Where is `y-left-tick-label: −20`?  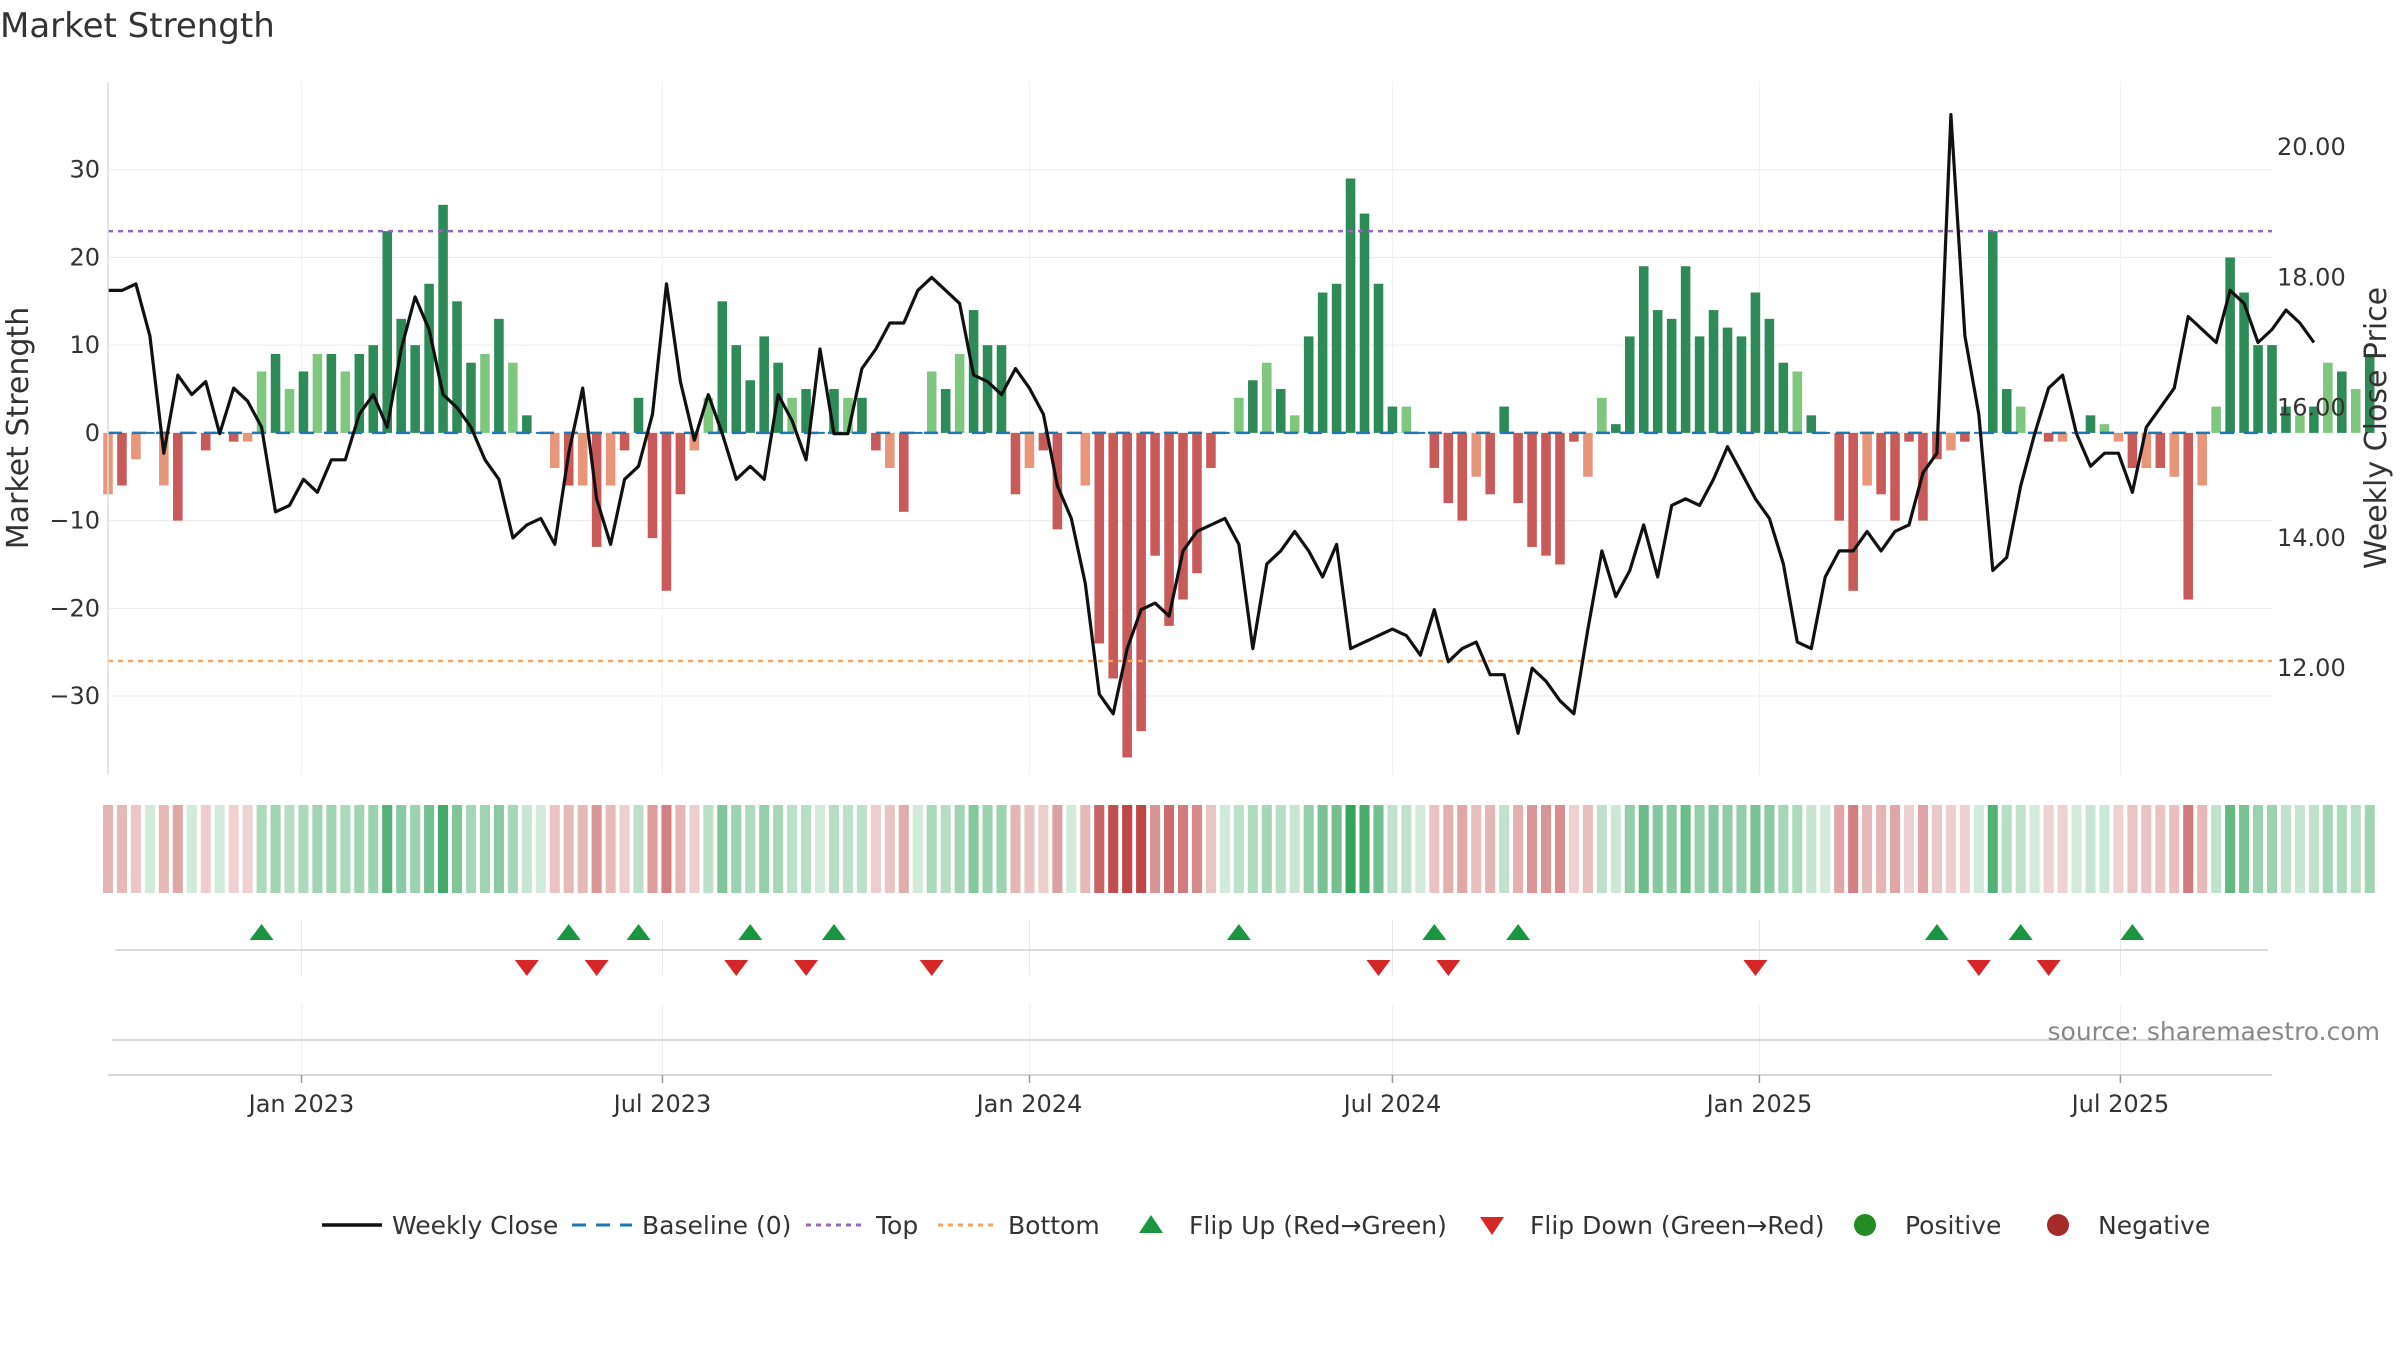 y-left-tick-label: −20 is located at coordinates (74, 608).